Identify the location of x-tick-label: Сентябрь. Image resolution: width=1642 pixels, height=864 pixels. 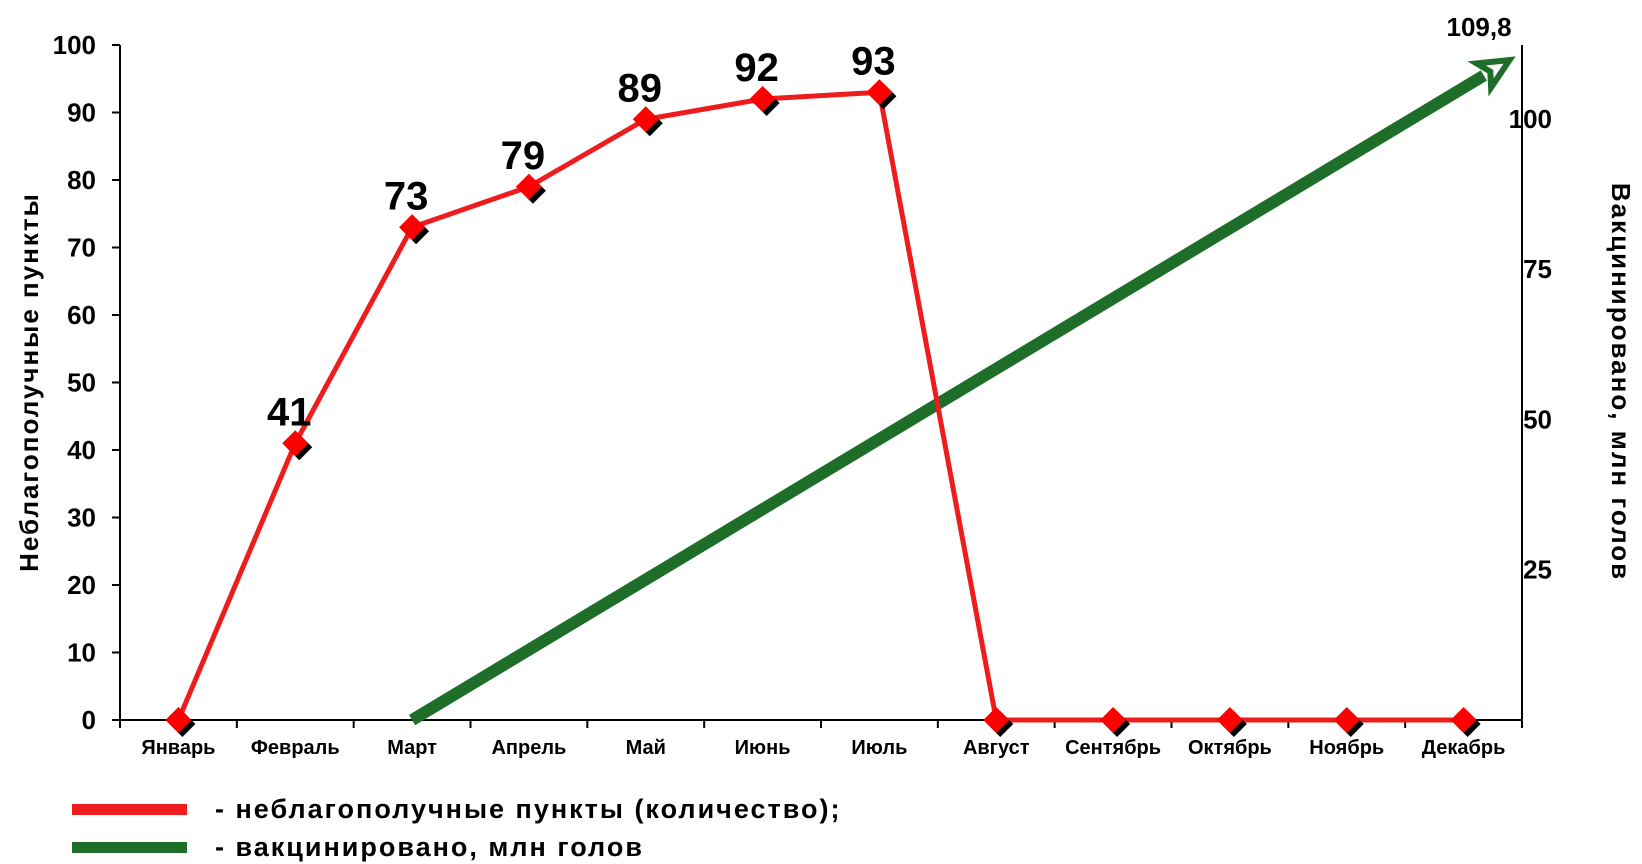
(1113, 748).